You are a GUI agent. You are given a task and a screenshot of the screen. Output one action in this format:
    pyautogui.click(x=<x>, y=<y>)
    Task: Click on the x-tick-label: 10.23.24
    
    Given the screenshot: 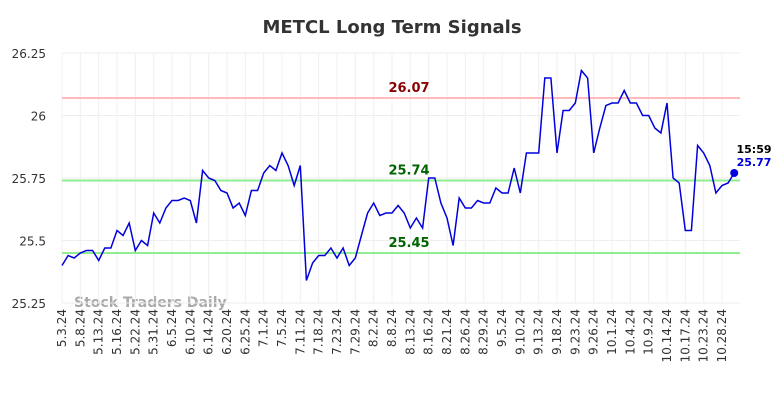 What is the action you would take?
    pyautogui.click(x=704, y=335)
    